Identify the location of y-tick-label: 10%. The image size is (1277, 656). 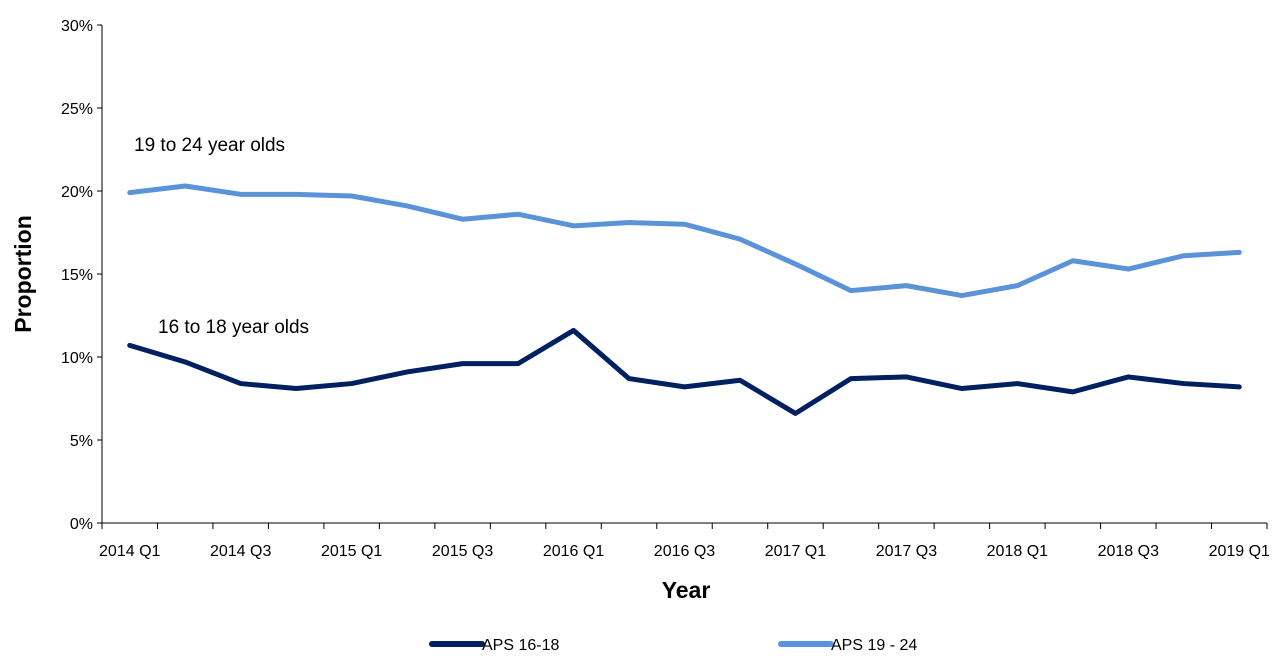
(77, 358).